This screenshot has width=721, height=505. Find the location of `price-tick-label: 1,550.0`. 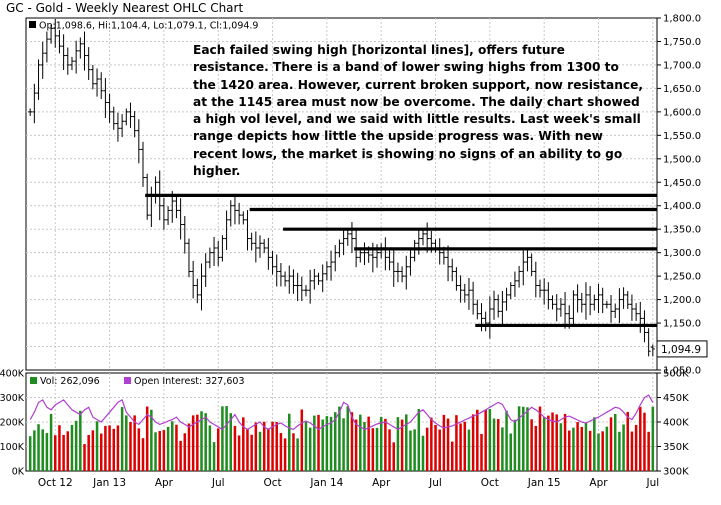

price-tick-label: 1,550.0 is located at coordinates (682, 136).